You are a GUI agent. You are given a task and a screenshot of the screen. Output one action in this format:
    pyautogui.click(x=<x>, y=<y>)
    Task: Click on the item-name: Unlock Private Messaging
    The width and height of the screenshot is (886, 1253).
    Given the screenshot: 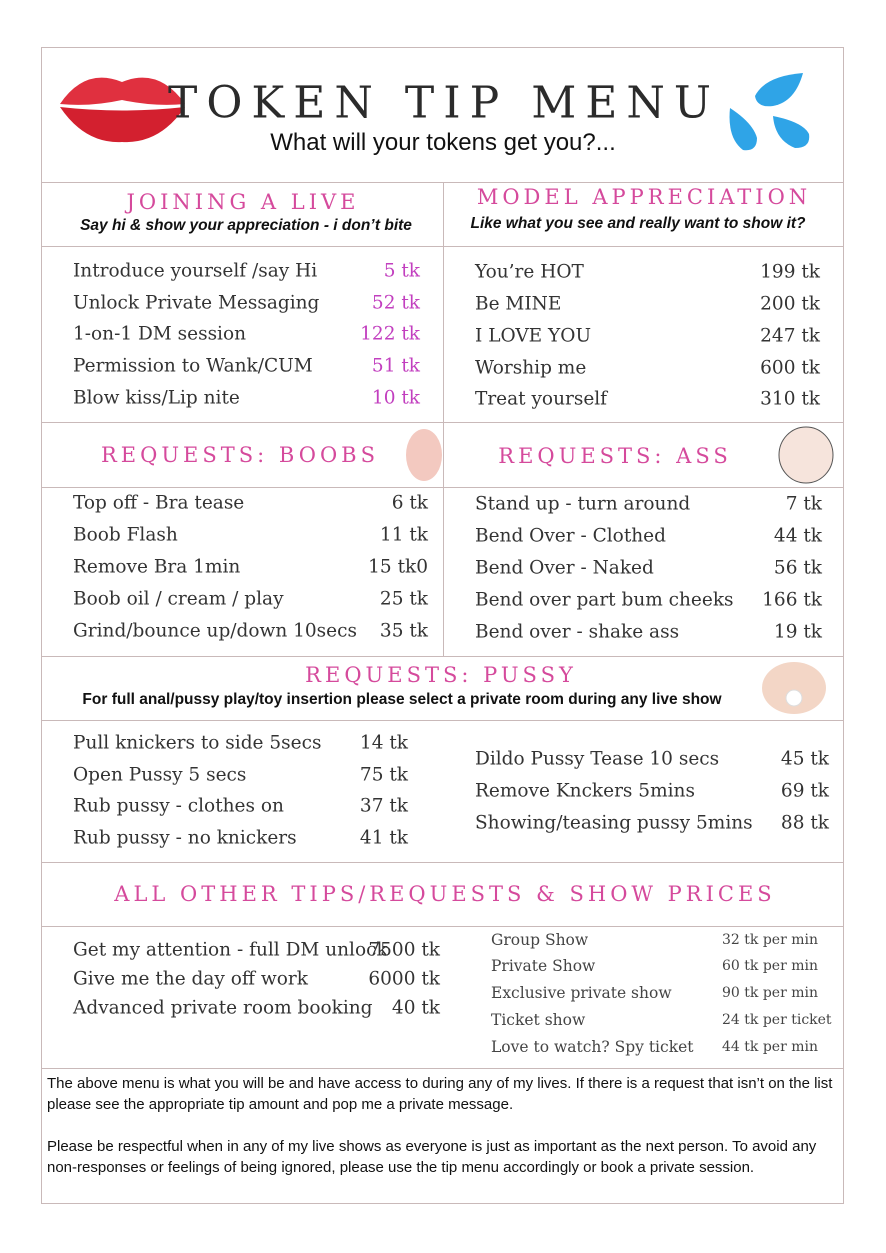 What is the action you would take?
    pyautogui.click(x=196, y=303)
    